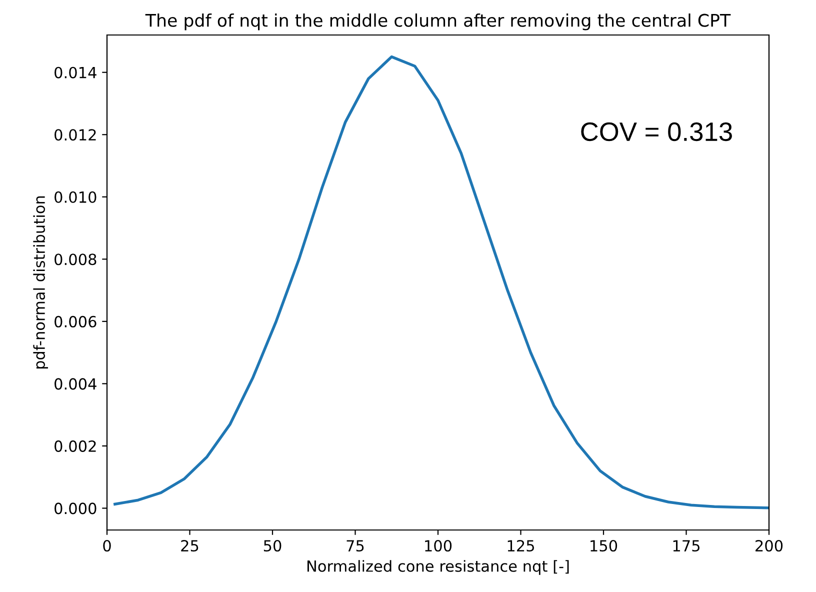  I want to click on y-tick-label: 0.004, so click(75, 384).